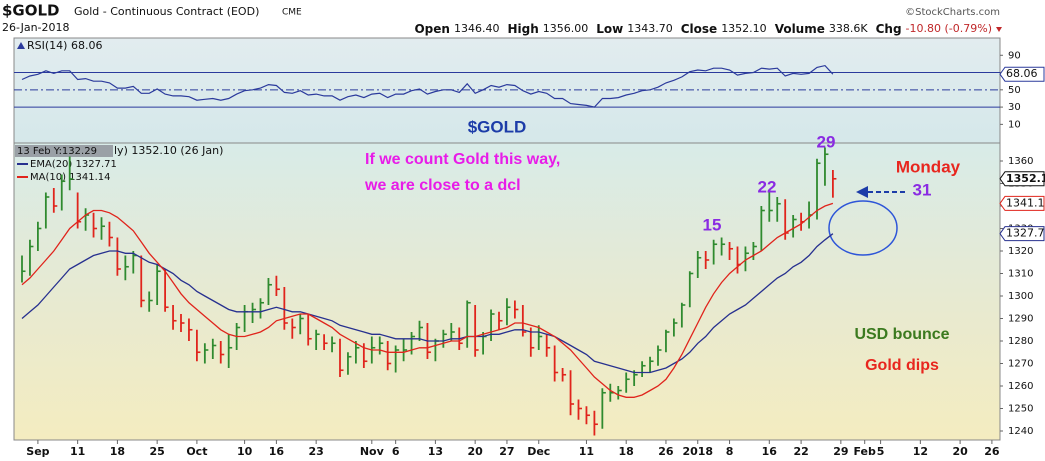 This screenshot has height=461, width=1045. Describe the element at coordinates (862, 192) in the screenshot. I see `arrow-head` at that location.